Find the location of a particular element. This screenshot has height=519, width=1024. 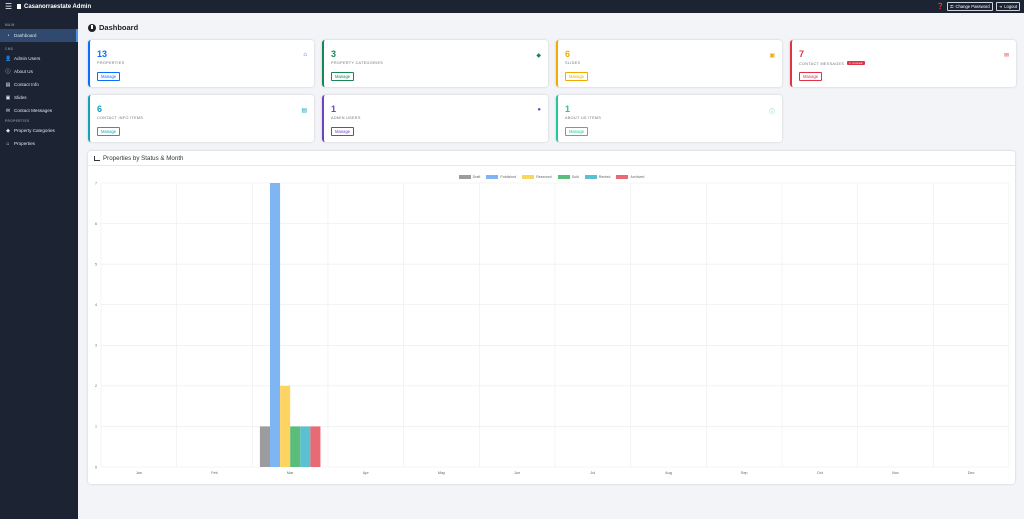

stat-label-wrap: CONTACT MESSAGES 1 unread is located at coordinates (832, 63).